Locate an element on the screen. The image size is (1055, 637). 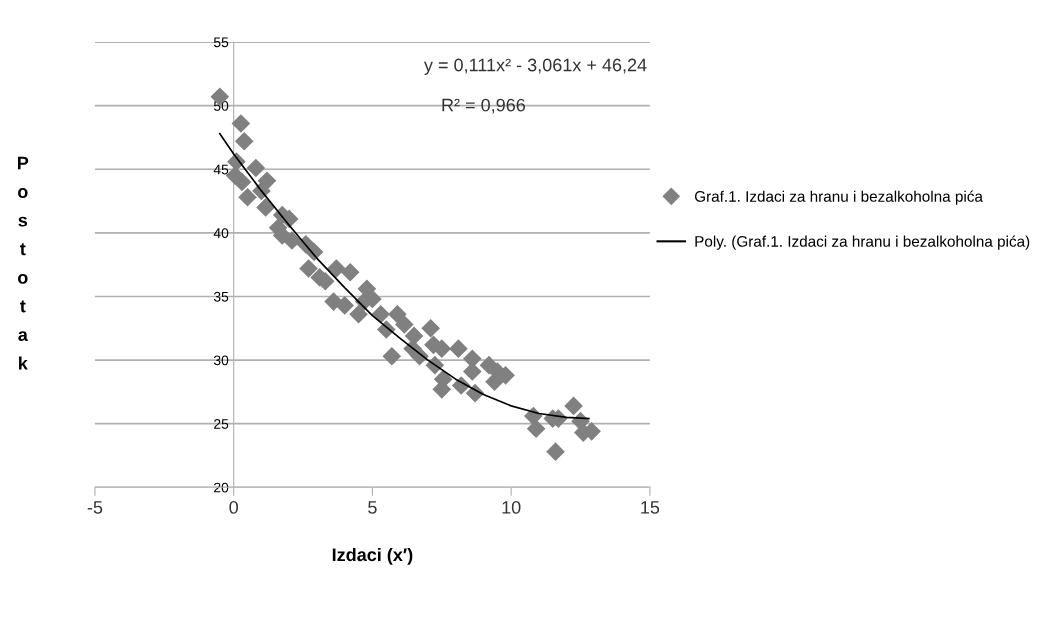
y-tick-label: 35 is located at coordinates (221, 296).